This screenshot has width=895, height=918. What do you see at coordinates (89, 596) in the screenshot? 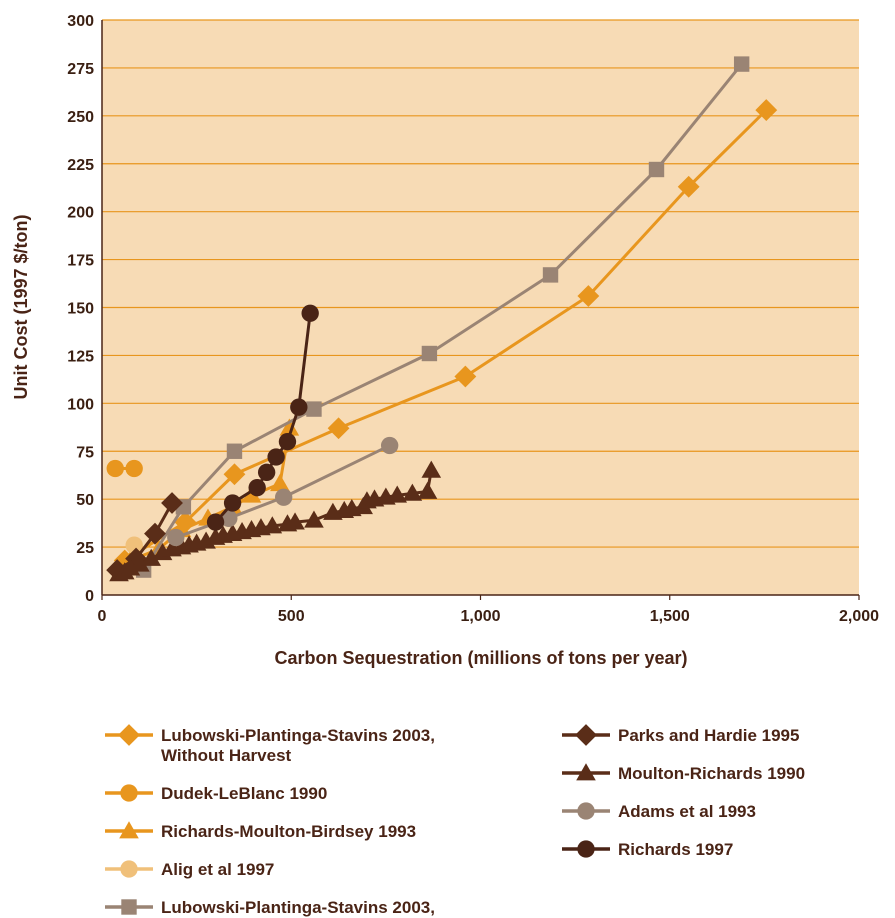
I see `y-tick-label: 0` at bounding box center [89, 596].